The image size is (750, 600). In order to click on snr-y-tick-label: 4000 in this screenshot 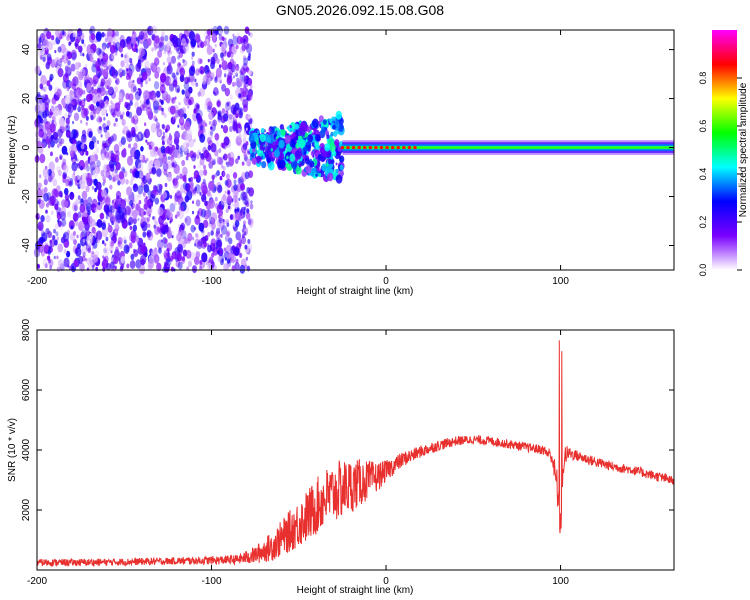, I will do `click(26, 449)`.